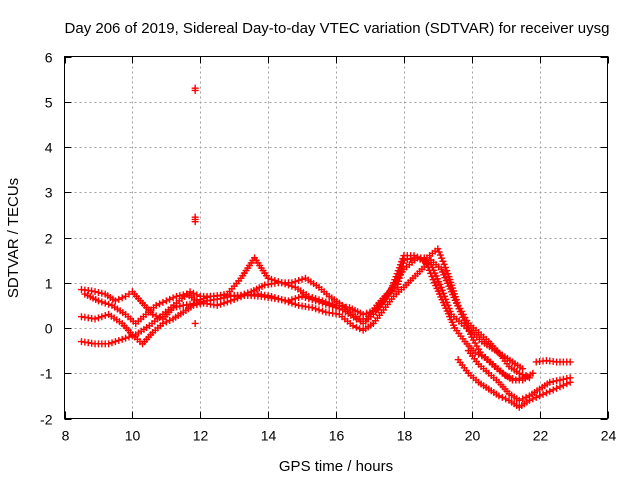 The width and height of the screenshot is (640, 480). Describe the element at coordinates (473, 436) in the screenshot. I see `x-tick-label: 20` at that location.